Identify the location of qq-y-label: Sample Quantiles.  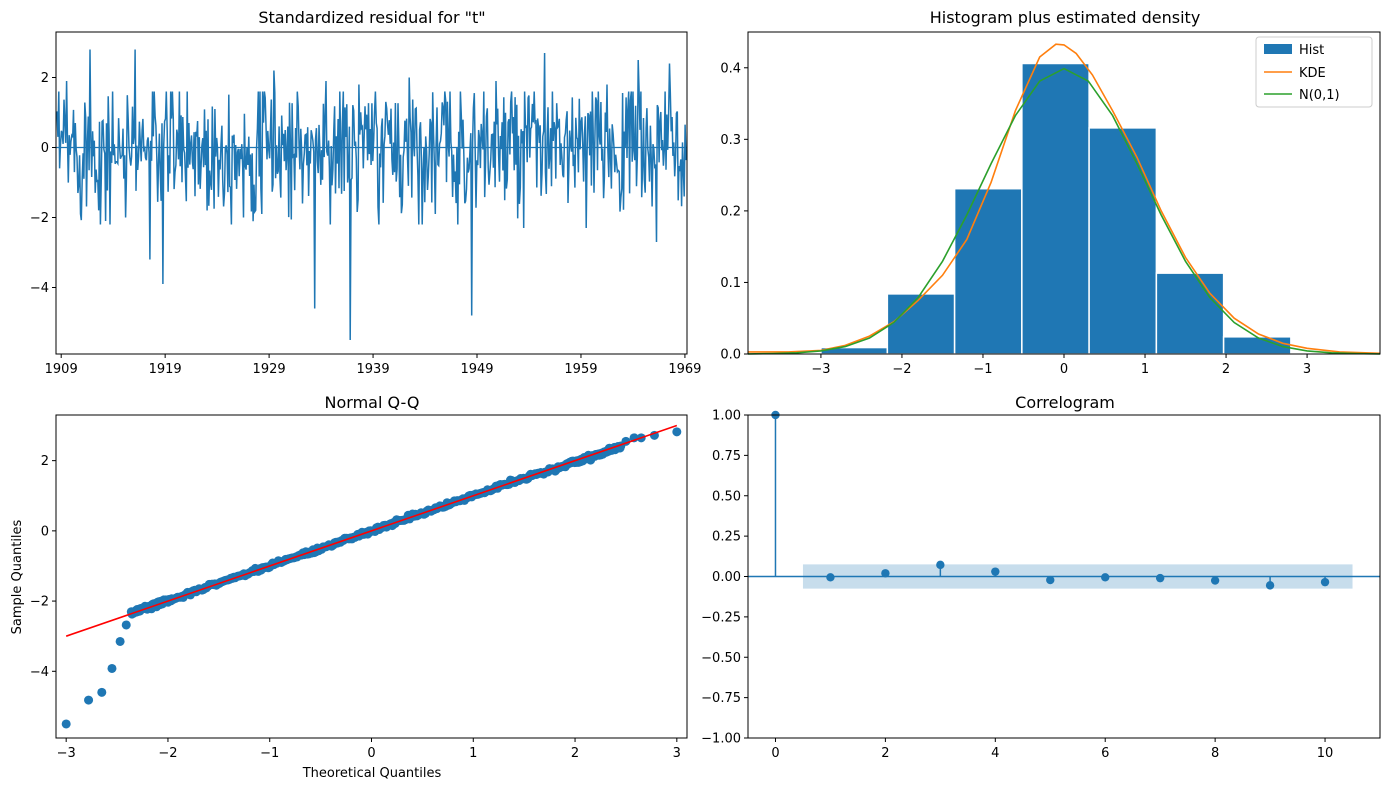
(17, 576).